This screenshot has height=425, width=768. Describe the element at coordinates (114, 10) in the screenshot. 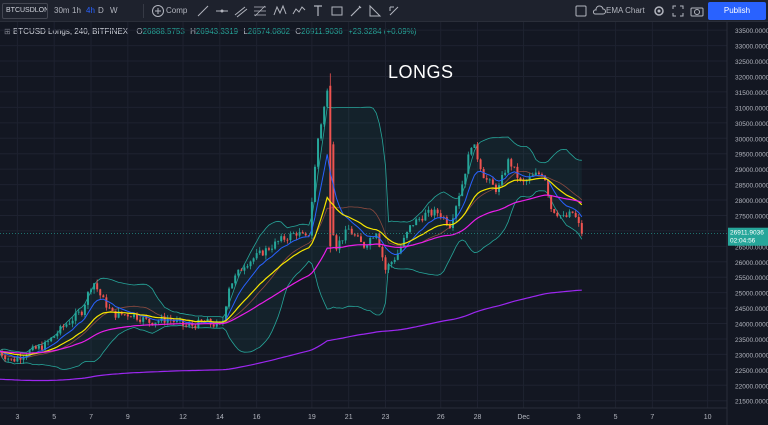

I see `interval-w: W` at that location.